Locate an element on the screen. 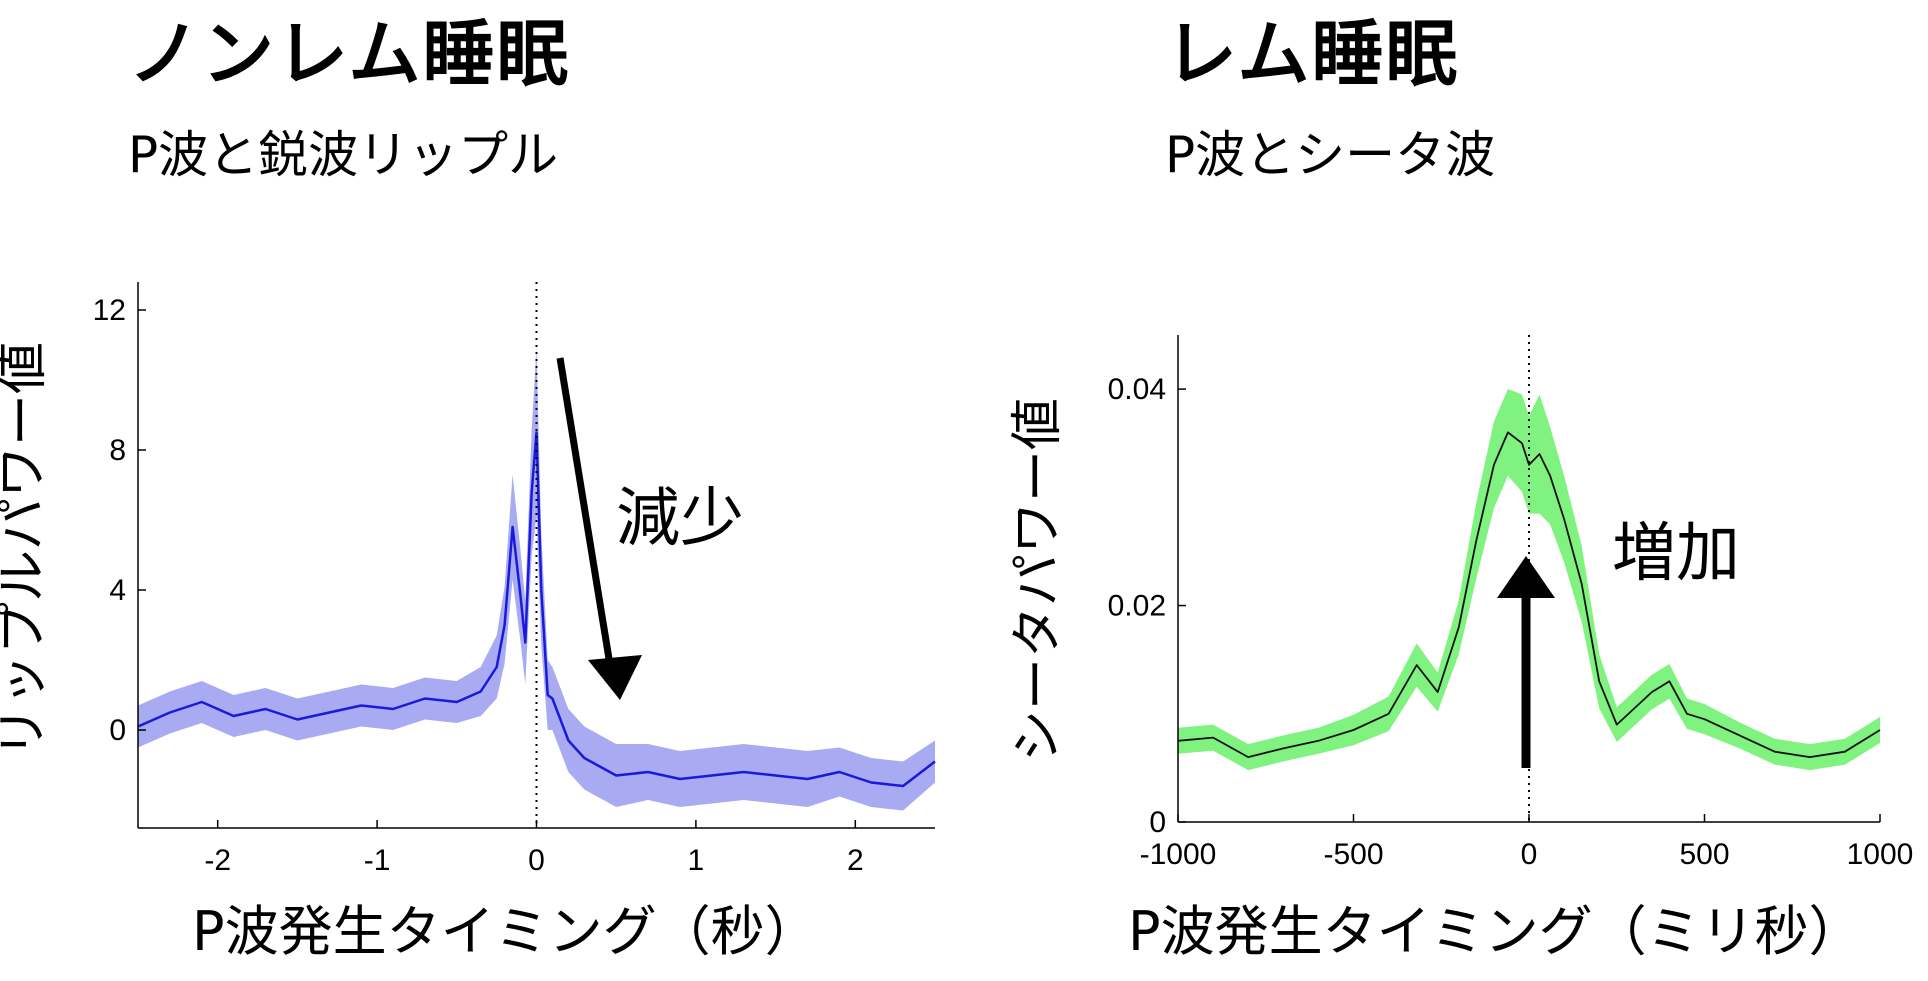  panel-subtitle-rem: P波とシータ波 is located at coordinates (1330, 155).